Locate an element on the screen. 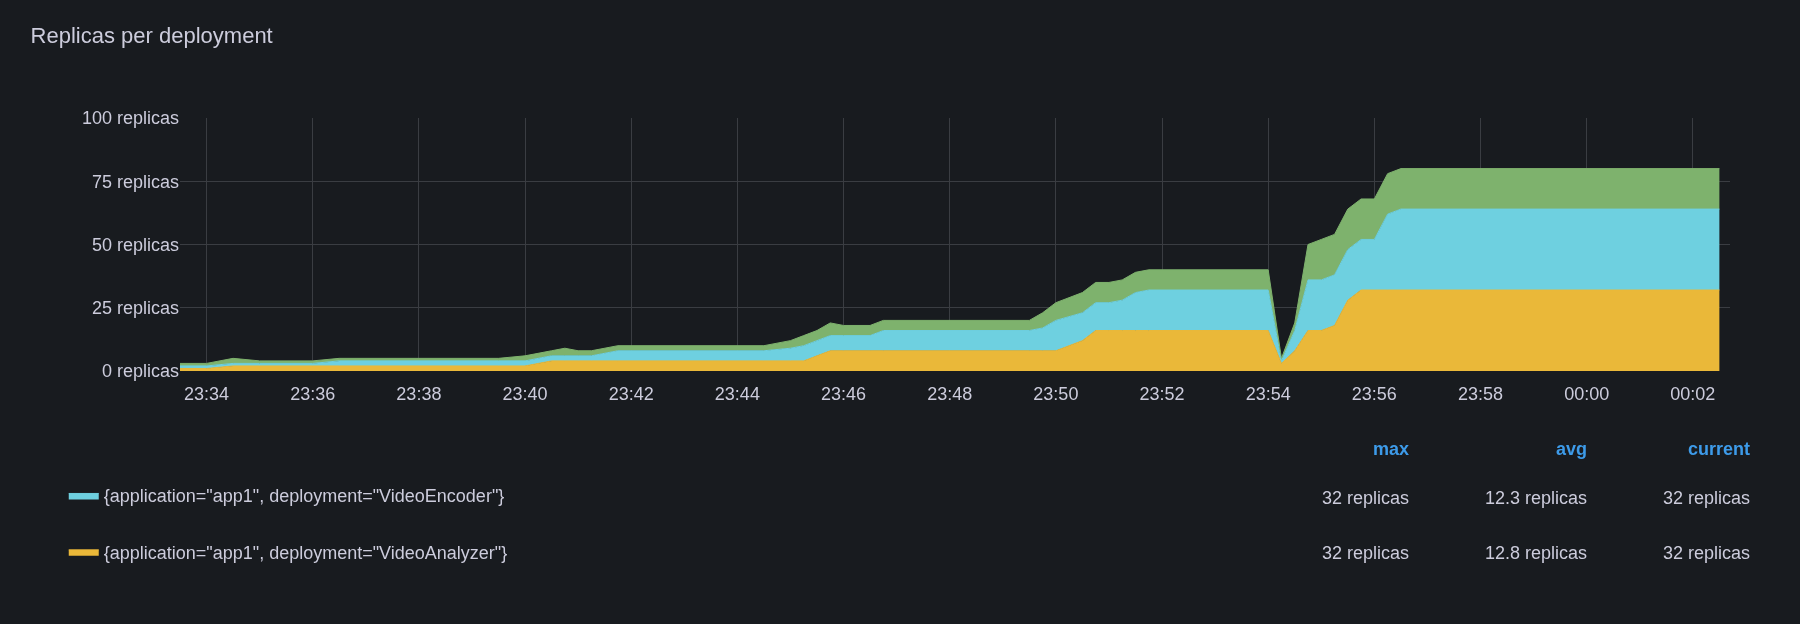 The image size is (1800, 624). x-tick-label: 23:40 is located at coordinates (525, 394).